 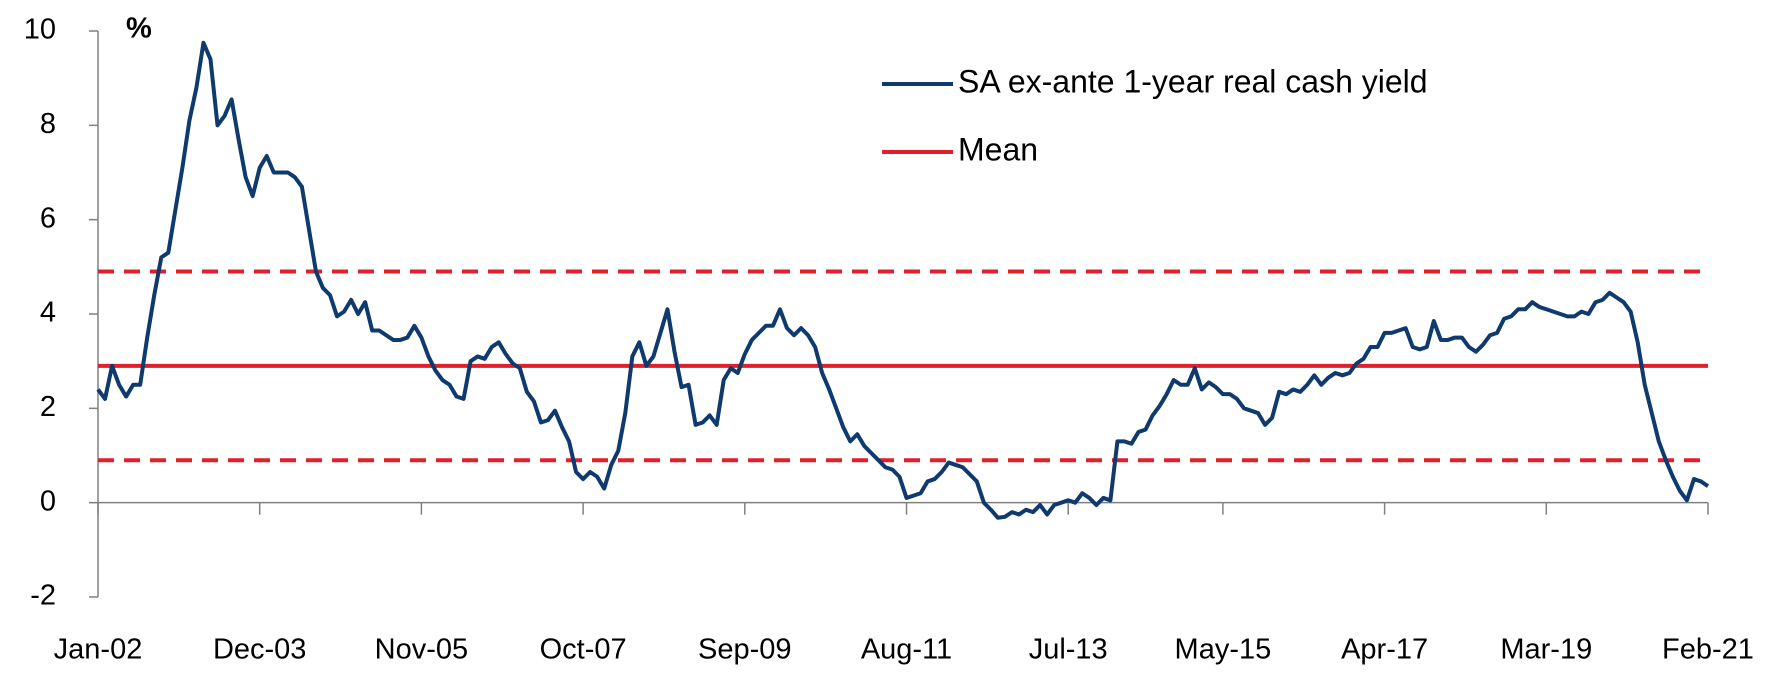 What do you see at coordinates (48, 218) in the screenshot?
I see `y-tick-label: 6` at bounding box center [48, 218].